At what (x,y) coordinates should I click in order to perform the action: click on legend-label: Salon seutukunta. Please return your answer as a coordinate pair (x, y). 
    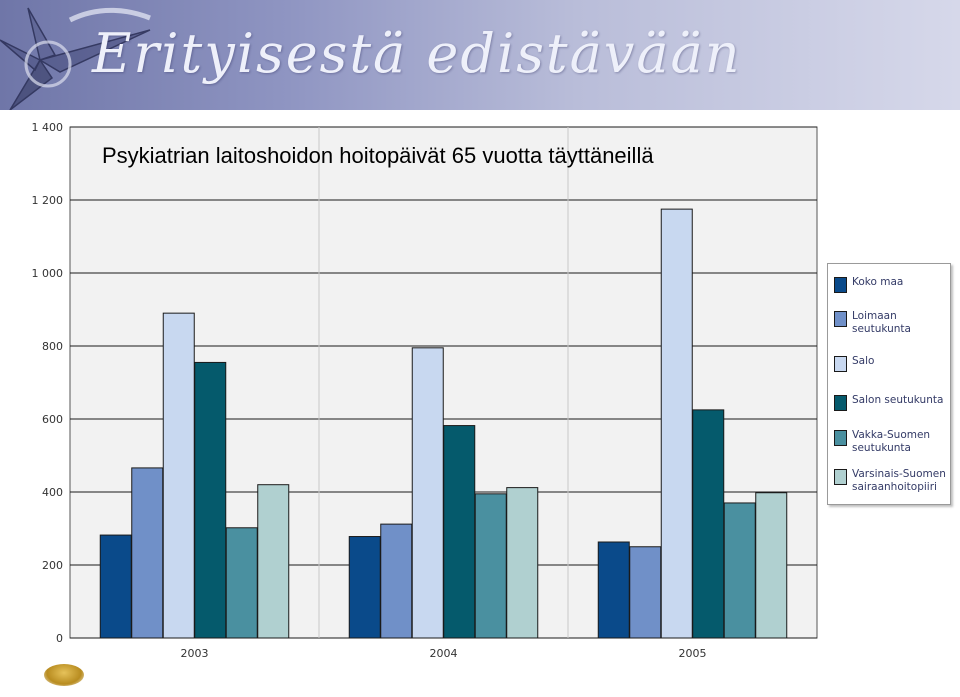
    Looking at the image, I should click on (897, 400).